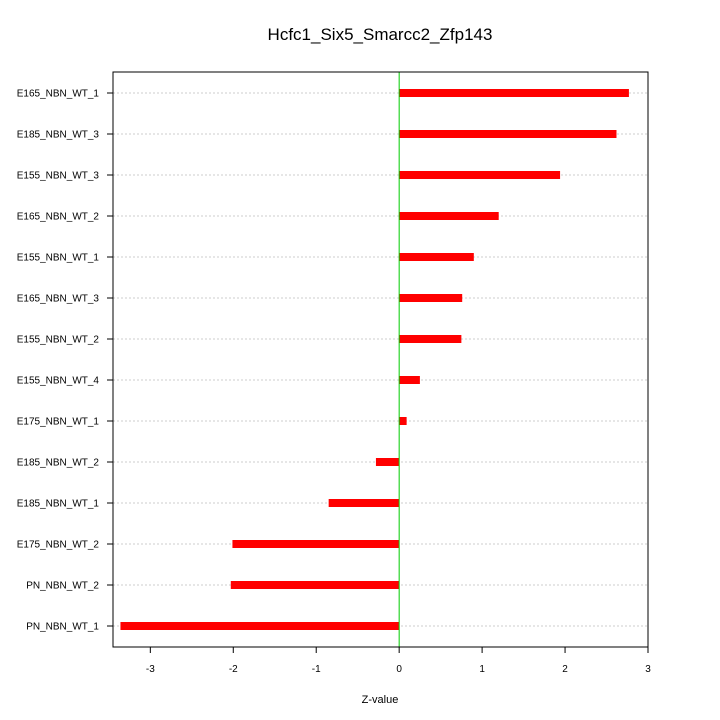  Describe the element at coordinates (482, 669) in the screenshot. I see `x-tick-label: 1` at that location.